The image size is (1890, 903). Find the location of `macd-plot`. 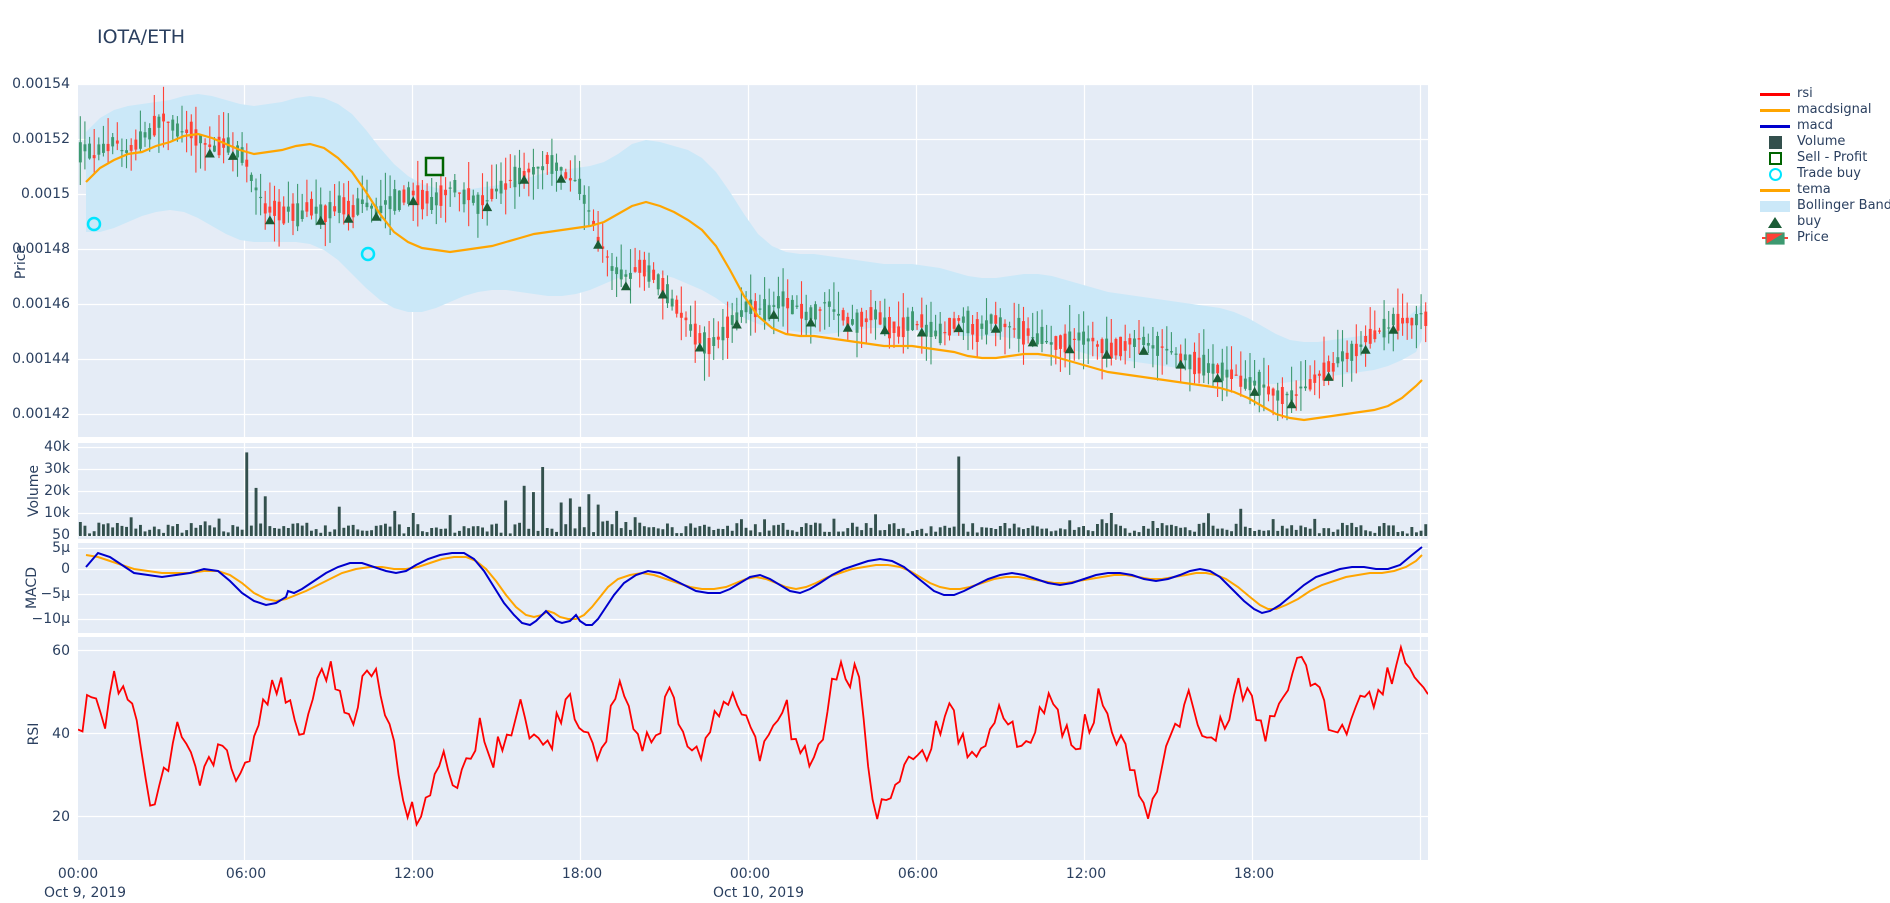

macd-plot is located at coordinates (753, 588).